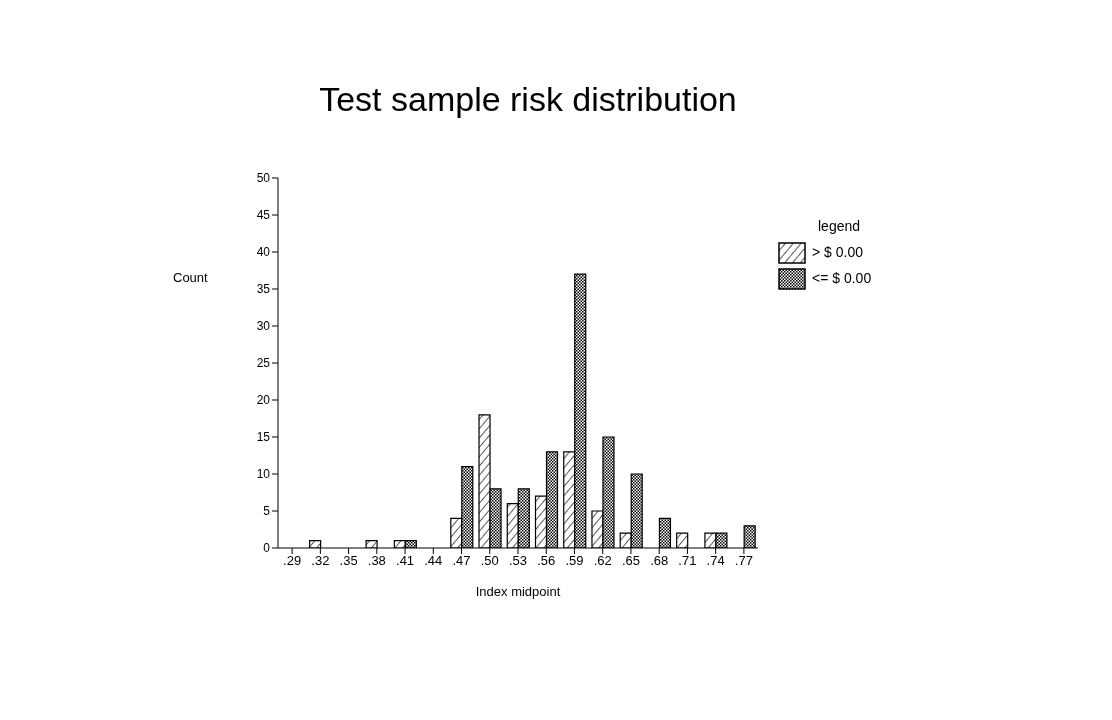 This screenshot has height=720, width=1112. Describe the element at coordinates (263, 252) in the screenshot. I see `y-tick-label: 40` at that location.